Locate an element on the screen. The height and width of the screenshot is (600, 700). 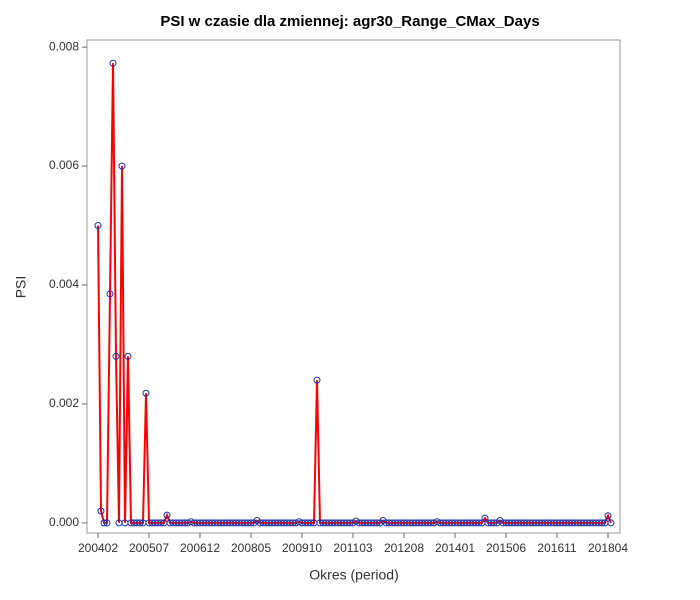
y-tick-label: 0.006 is located at coordinates (64, 165).